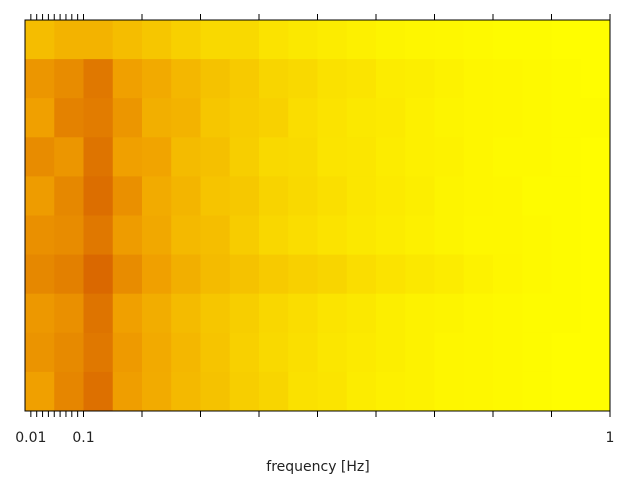 Image resolution: width=640 pixels, height=480 pixels. Describe the element at coordinates (317, 467) in the screenshot. I see `x-axis-label: frequency [Hz]` at that location.